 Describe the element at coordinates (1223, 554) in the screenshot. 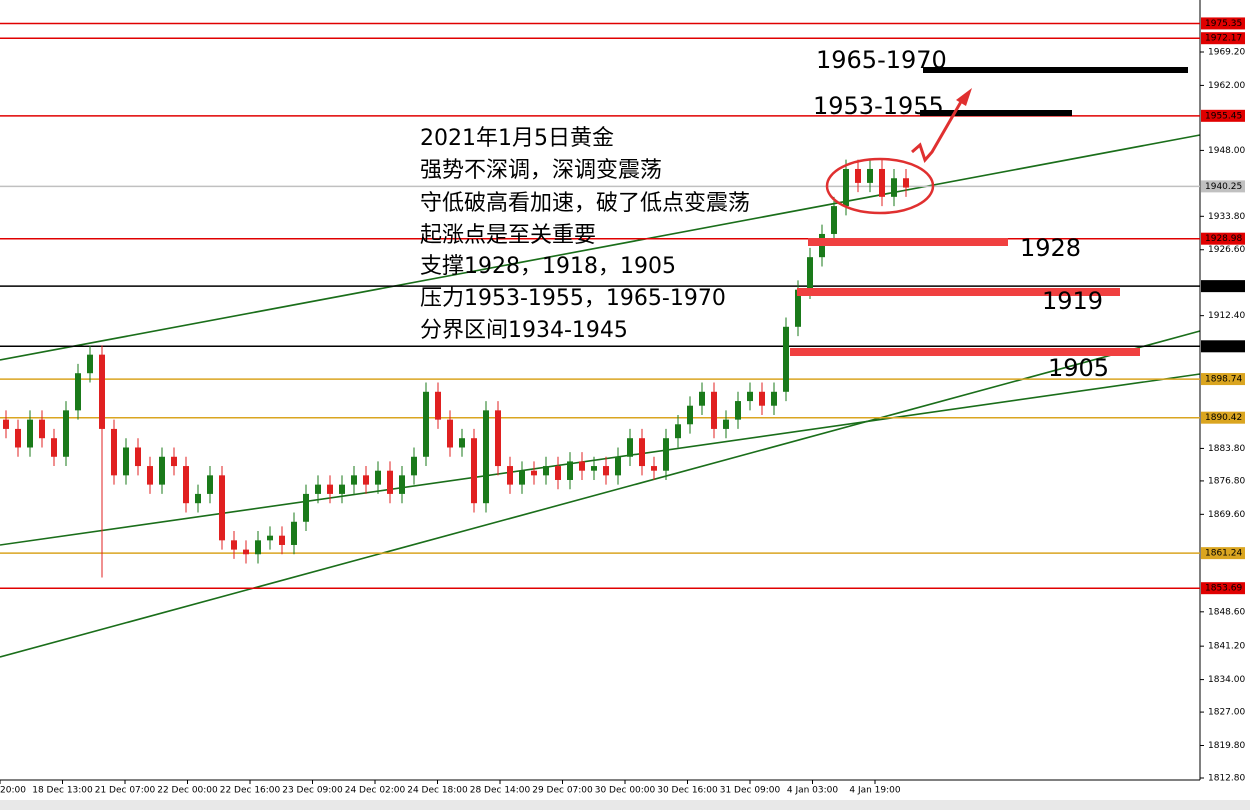

I see `level-label: 1861.24` at that location.